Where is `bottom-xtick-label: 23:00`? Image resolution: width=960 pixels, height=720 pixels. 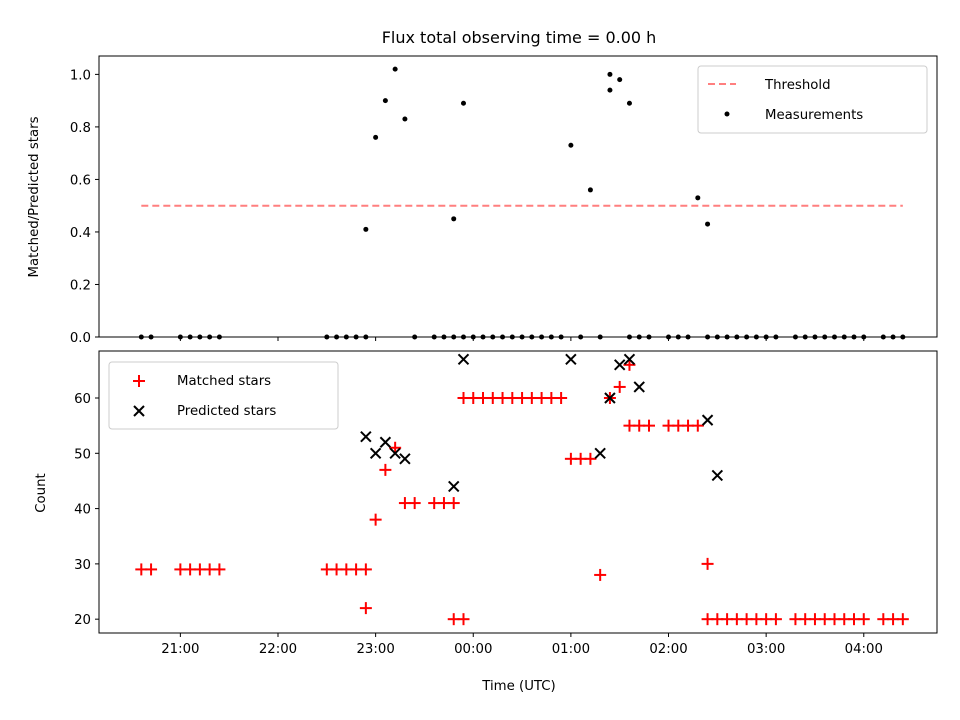 bottom-xtick-label: 23:00 is located at coordinates (375, 649).